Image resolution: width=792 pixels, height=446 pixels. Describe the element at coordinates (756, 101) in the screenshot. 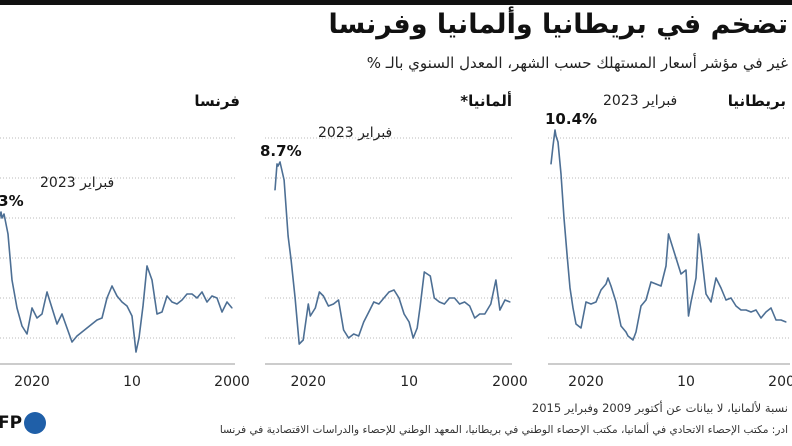

I see `panel-title-uk: بريطانيا` at that location.